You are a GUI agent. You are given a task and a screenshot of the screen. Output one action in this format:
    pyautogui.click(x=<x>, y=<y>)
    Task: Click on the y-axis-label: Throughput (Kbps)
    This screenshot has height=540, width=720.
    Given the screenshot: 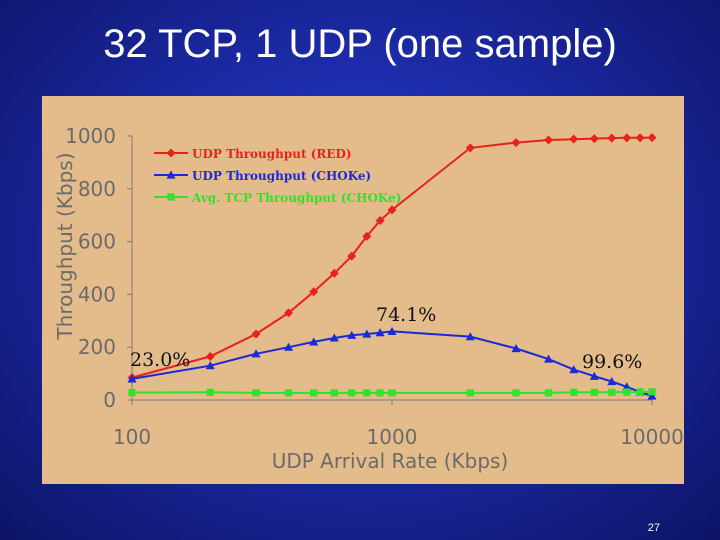 What is the action you would take?
    pyautogui.click(x=65, y=246)
    